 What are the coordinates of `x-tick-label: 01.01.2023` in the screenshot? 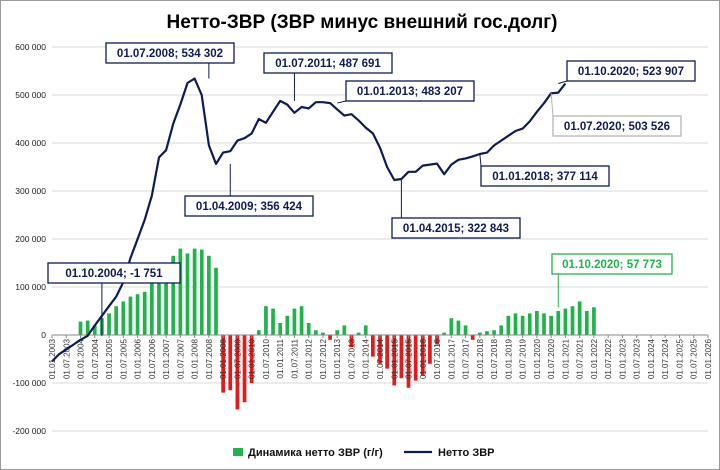 It's located at (622, 358).